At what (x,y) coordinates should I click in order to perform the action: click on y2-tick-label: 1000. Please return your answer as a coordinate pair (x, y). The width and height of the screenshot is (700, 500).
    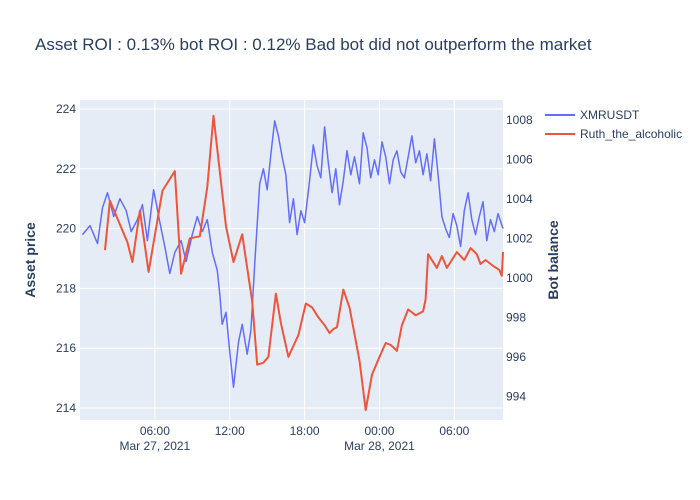
    Looking at the image, I should click on (519, 278).